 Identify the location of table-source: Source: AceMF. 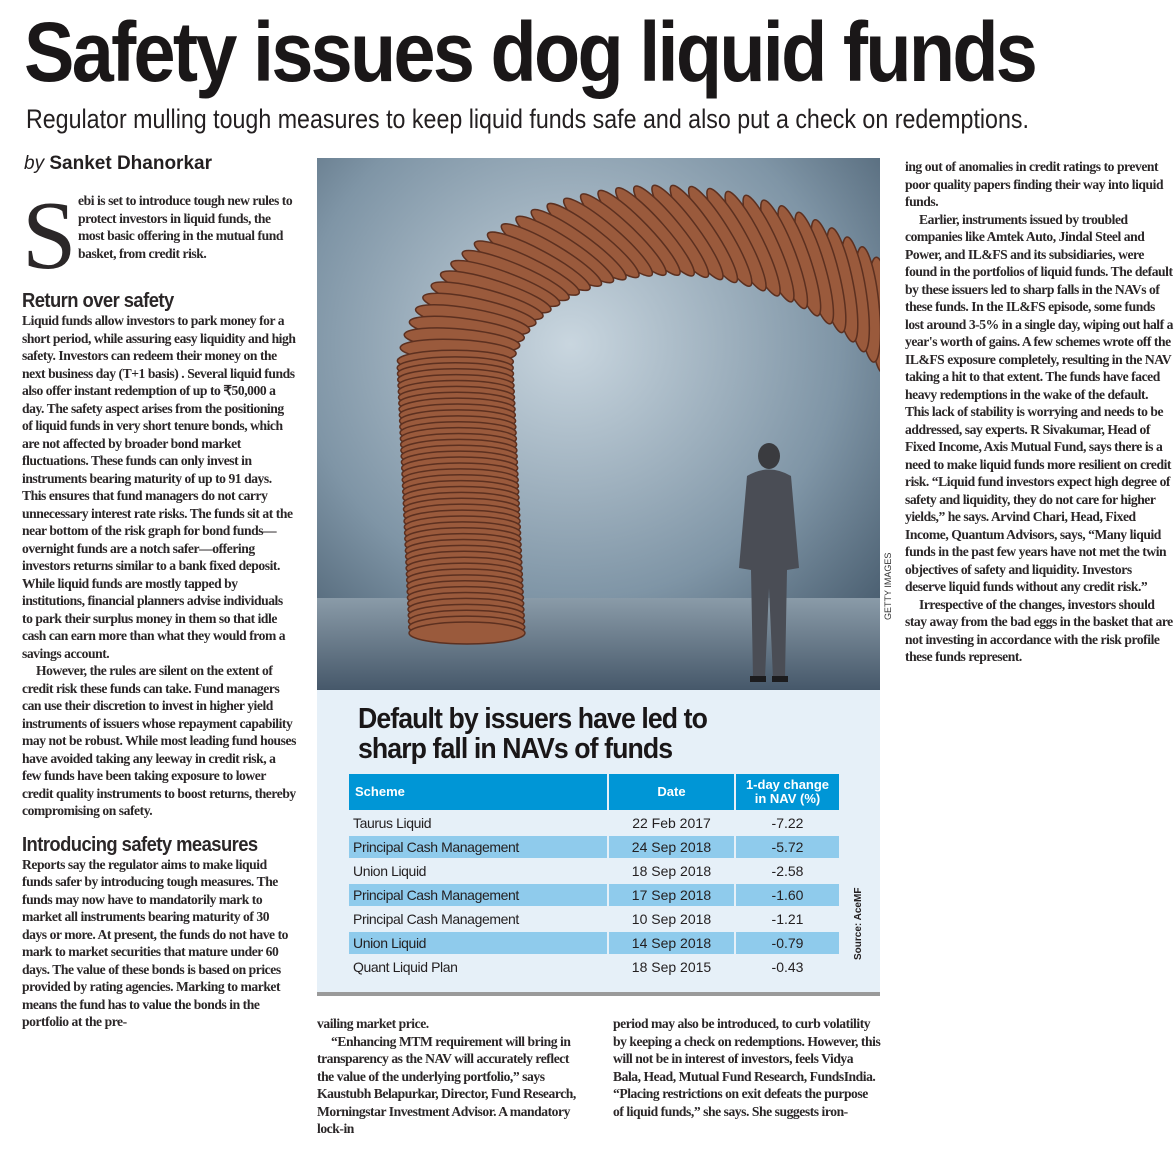
(858, 923).